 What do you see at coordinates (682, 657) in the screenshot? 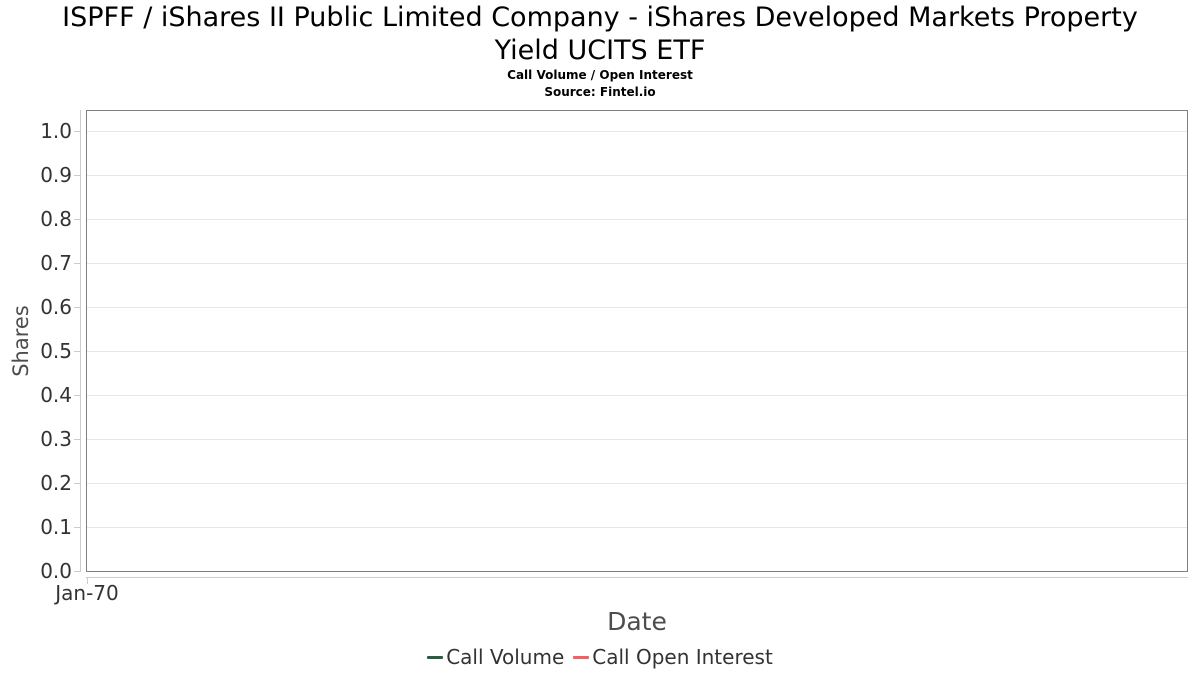
I see `legend-item-label: Call Open Interest` at bounding box center [682, 657].